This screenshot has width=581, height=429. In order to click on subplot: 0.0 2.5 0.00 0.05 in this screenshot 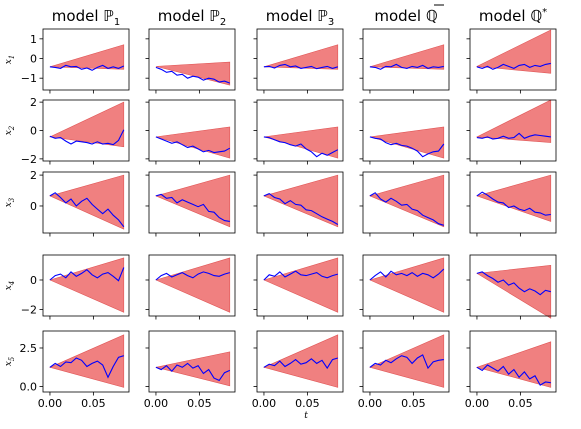, I will do `click(75, 370)`.